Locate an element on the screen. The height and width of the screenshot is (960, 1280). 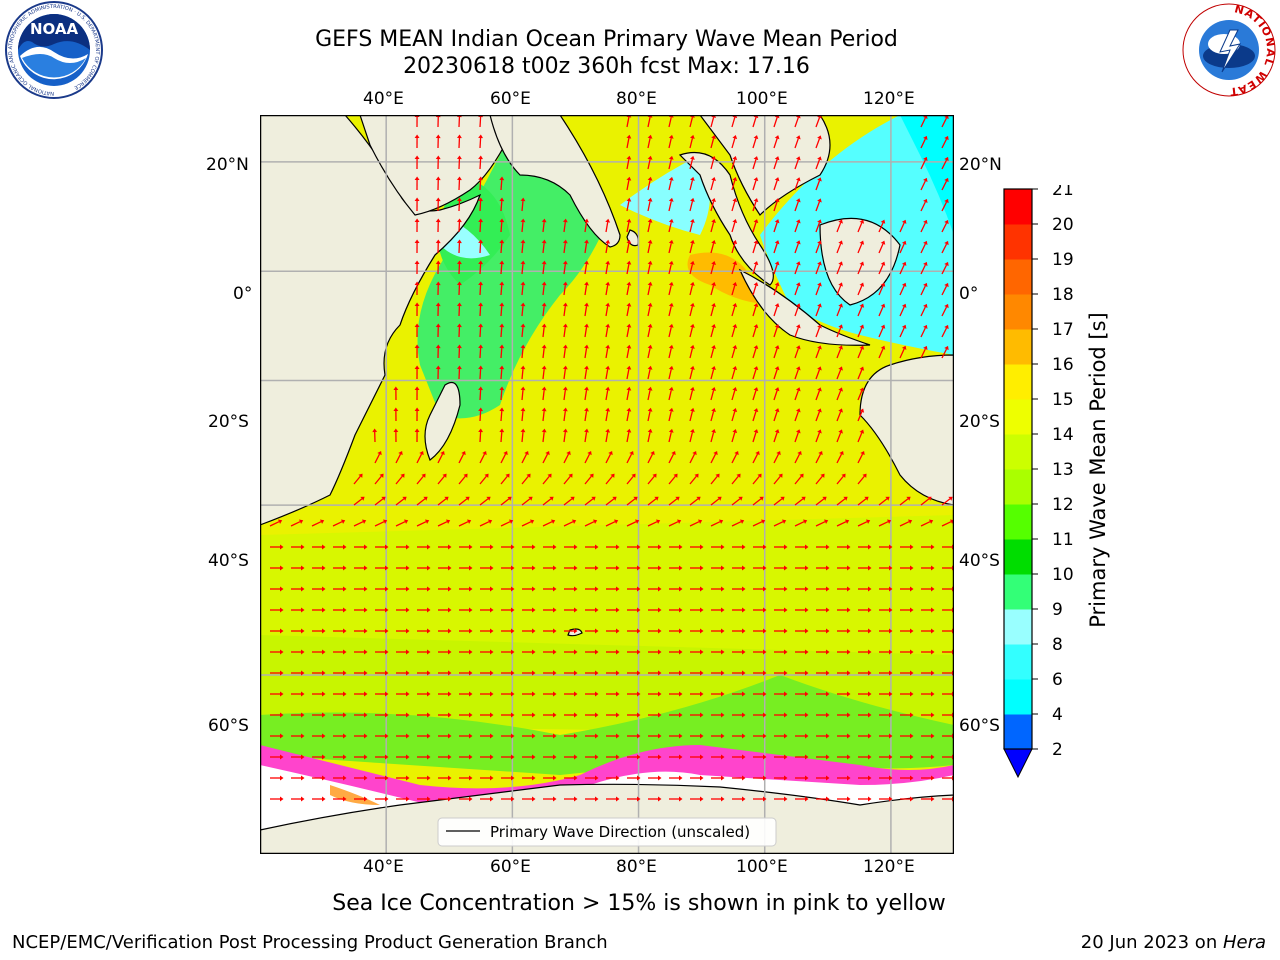
lat-tick-right: 40°S is located at coordinates (979, 561).